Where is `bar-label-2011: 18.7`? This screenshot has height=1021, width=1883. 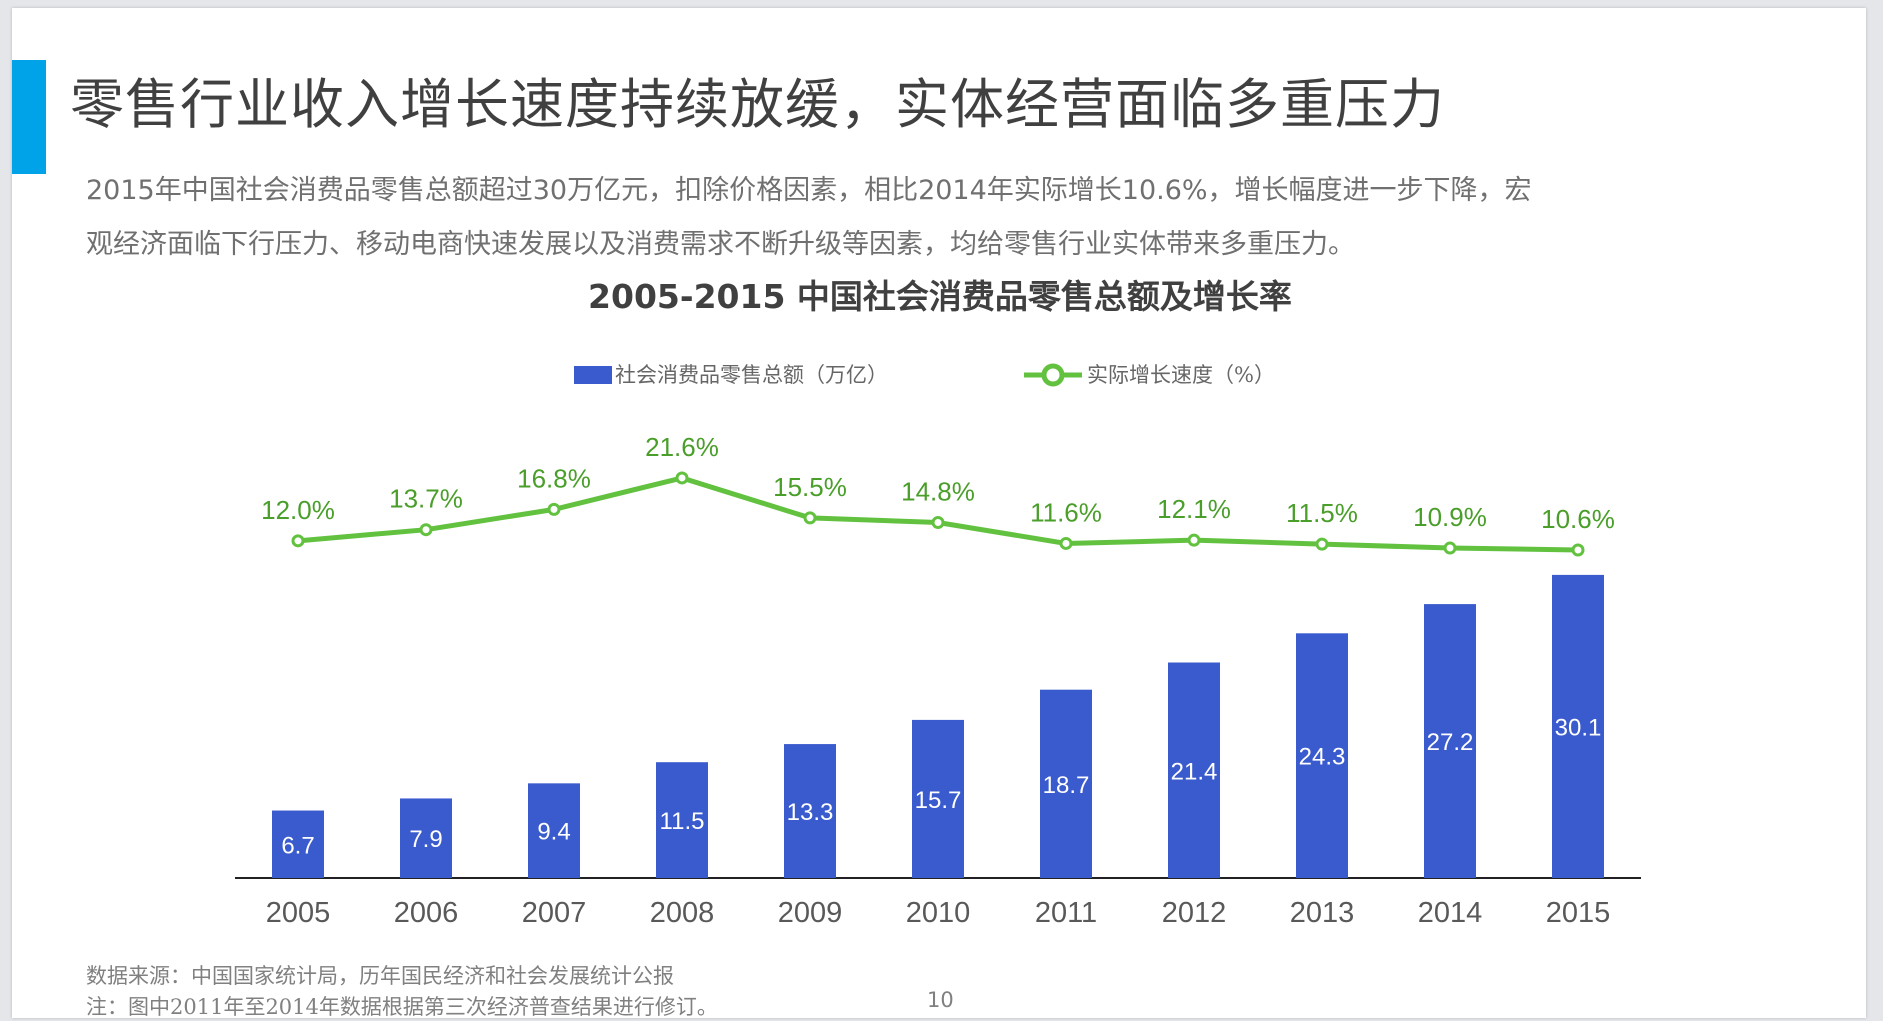
bar-label-2011: 18.7 is located at coordinates (1066, 785).